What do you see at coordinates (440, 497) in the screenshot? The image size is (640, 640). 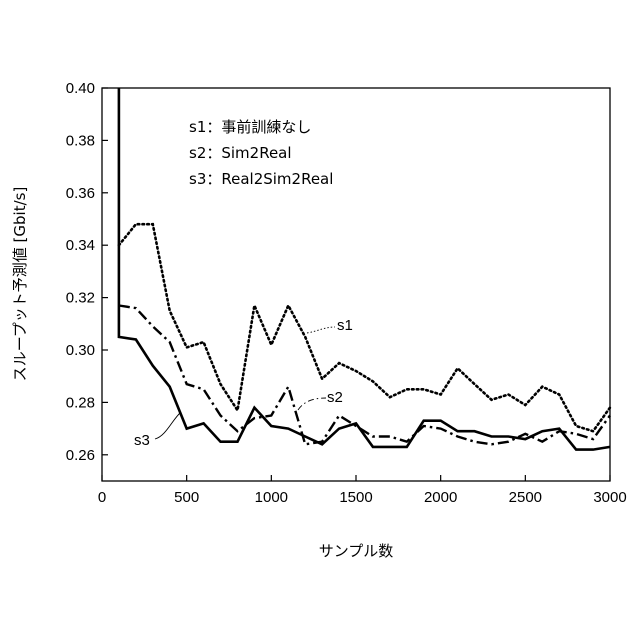 I see `x-tick-label: 2000` at bounding box center [440, 497].